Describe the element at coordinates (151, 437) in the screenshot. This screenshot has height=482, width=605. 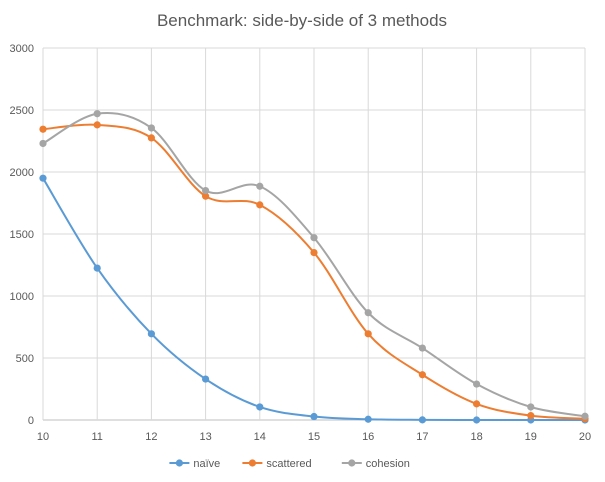
I see `x-tick-label: 12` at that location.